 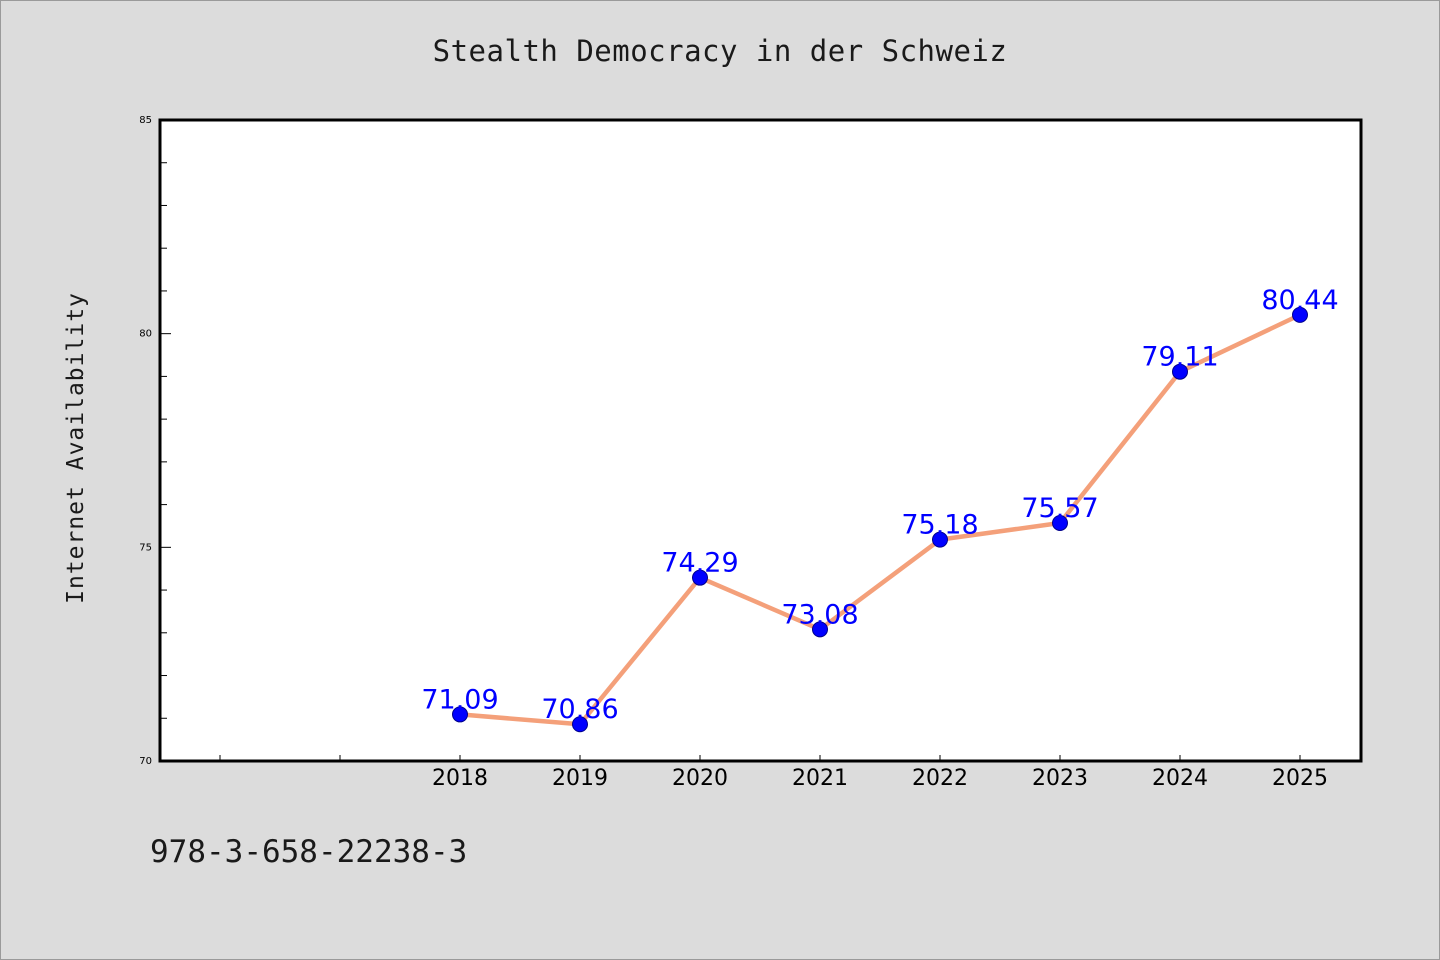 What do you see at coordinates (773, 773) in the screenshot?
I see `x-axis-ticks: 2018 2019 2020 2021 2022 2023 2024 2025` at bounding box center [773, 773].